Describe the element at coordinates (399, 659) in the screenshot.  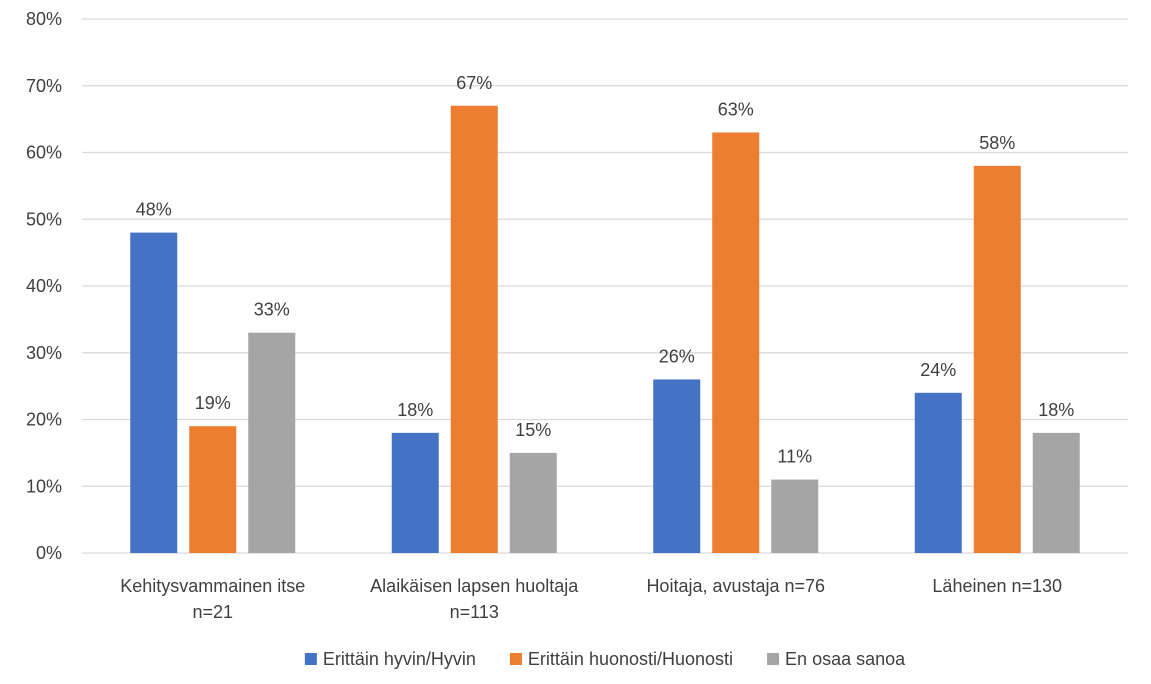
I see `legend-label: Erittäin hyvin/Hyvin` at that location.